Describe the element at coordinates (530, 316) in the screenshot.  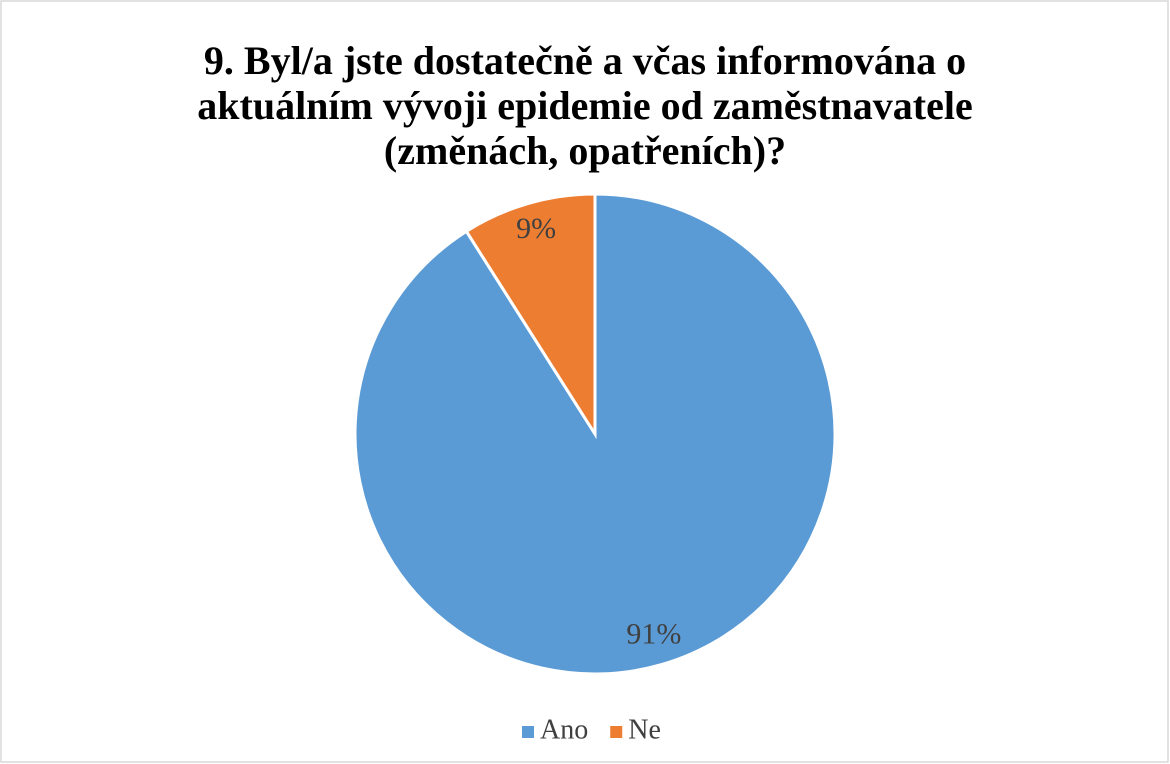
I see `pie-slice` at that location.